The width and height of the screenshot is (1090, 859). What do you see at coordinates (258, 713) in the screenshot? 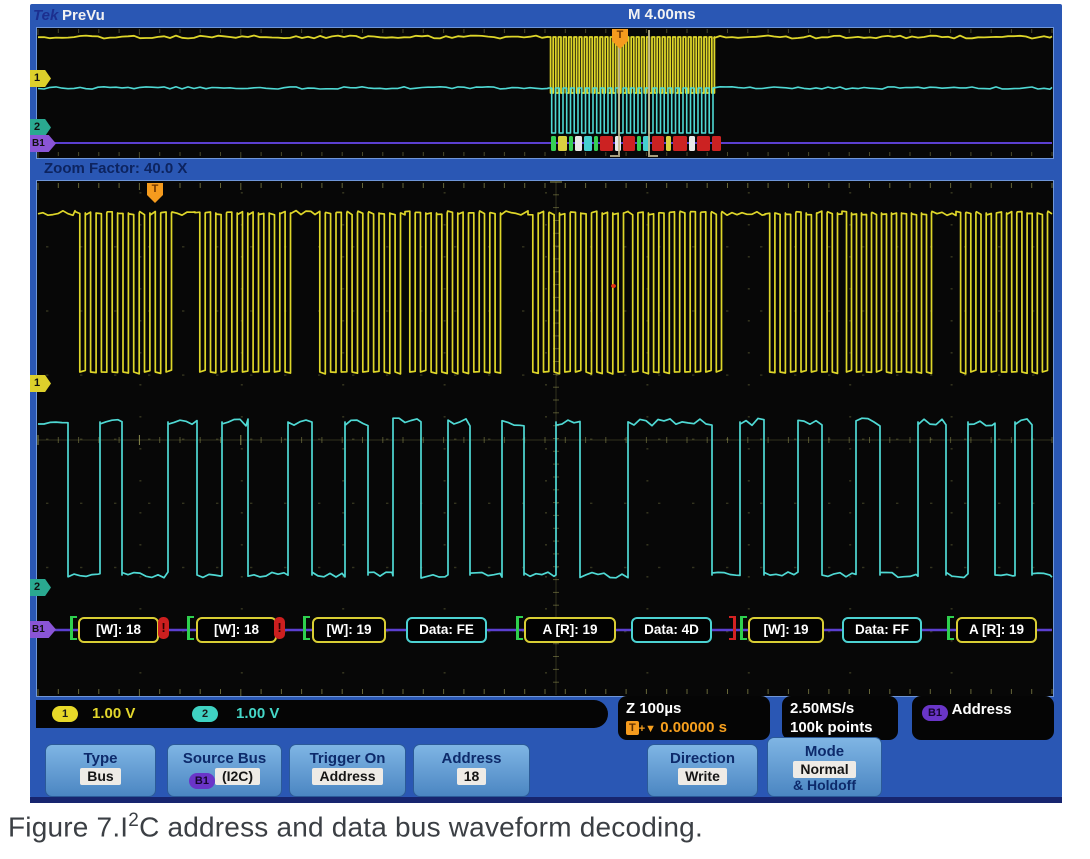
I see `ch2-scale-readout: 1.00 V` at bounding box center [258, 713].